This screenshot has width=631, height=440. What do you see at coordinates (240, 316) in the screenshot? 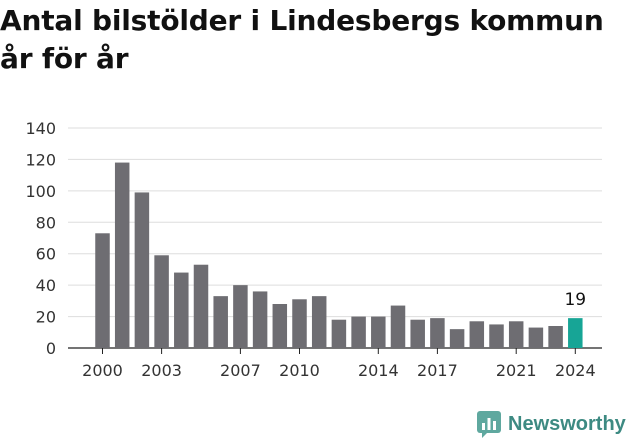
I see `bar-2007` at bounding box center [240, 316].